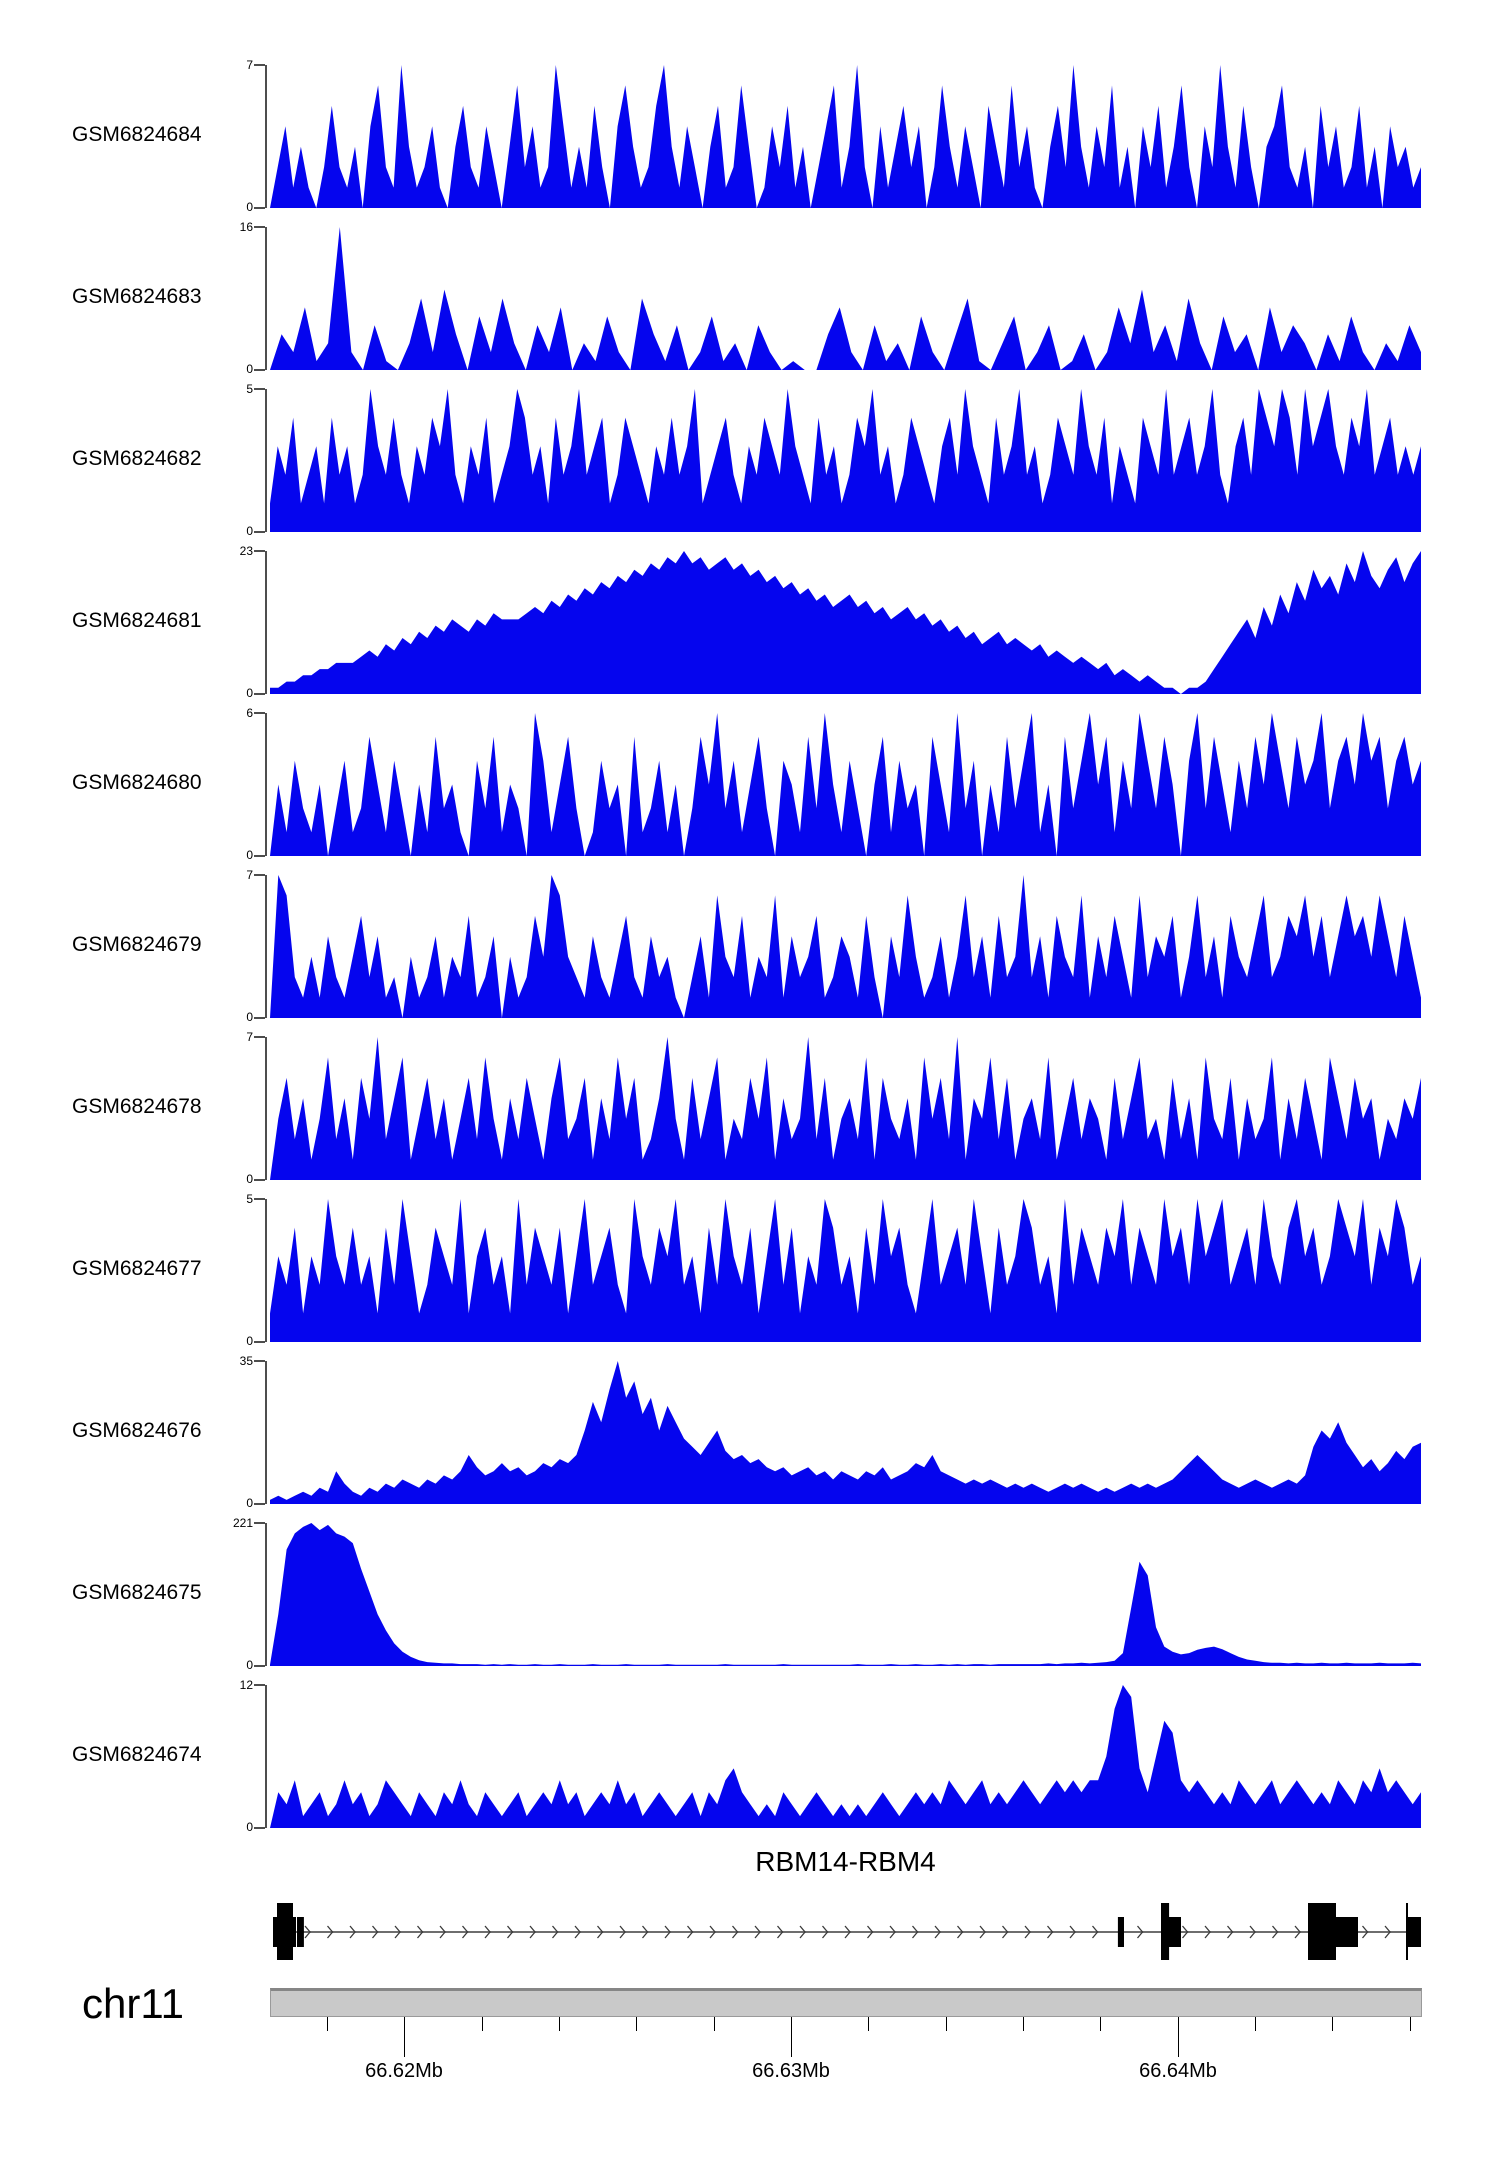 This screenshot has height=2170, width=1500. Describe the element at coordinates (246, 227) in the screenshot. I see `y-max-label: 16` at that location.